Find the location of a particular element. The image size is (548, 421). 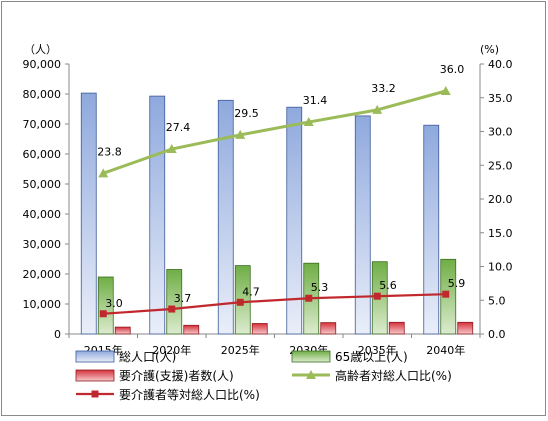

legend-care-recipients: 要介護(支援)者数(人) is located at coordinates (154, 375).